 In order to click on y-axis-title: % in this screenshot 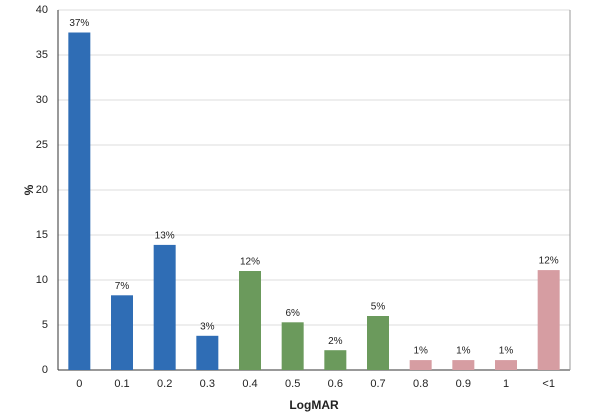, I will do `click(29, 189)`.